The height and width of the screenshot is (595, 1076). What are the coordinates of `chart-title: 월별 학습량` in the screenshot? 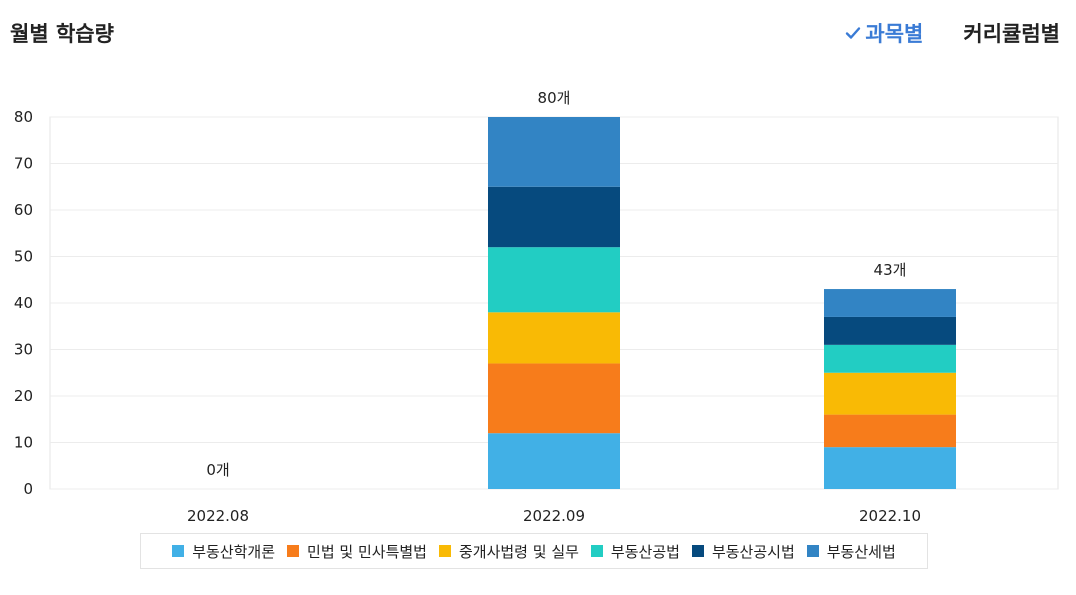 It's located at (62, 34).